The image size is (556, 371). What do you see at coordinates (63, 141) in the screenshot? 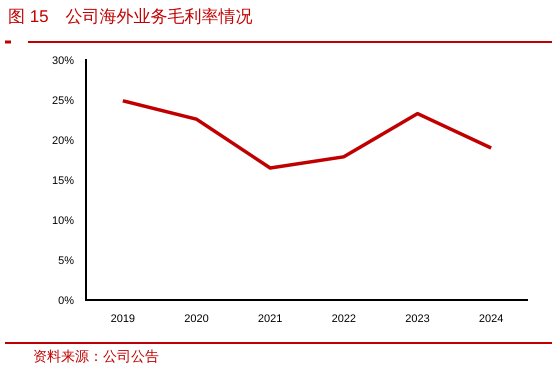
I see `y-tick-label: 20%` at bounding box center [63, 141].